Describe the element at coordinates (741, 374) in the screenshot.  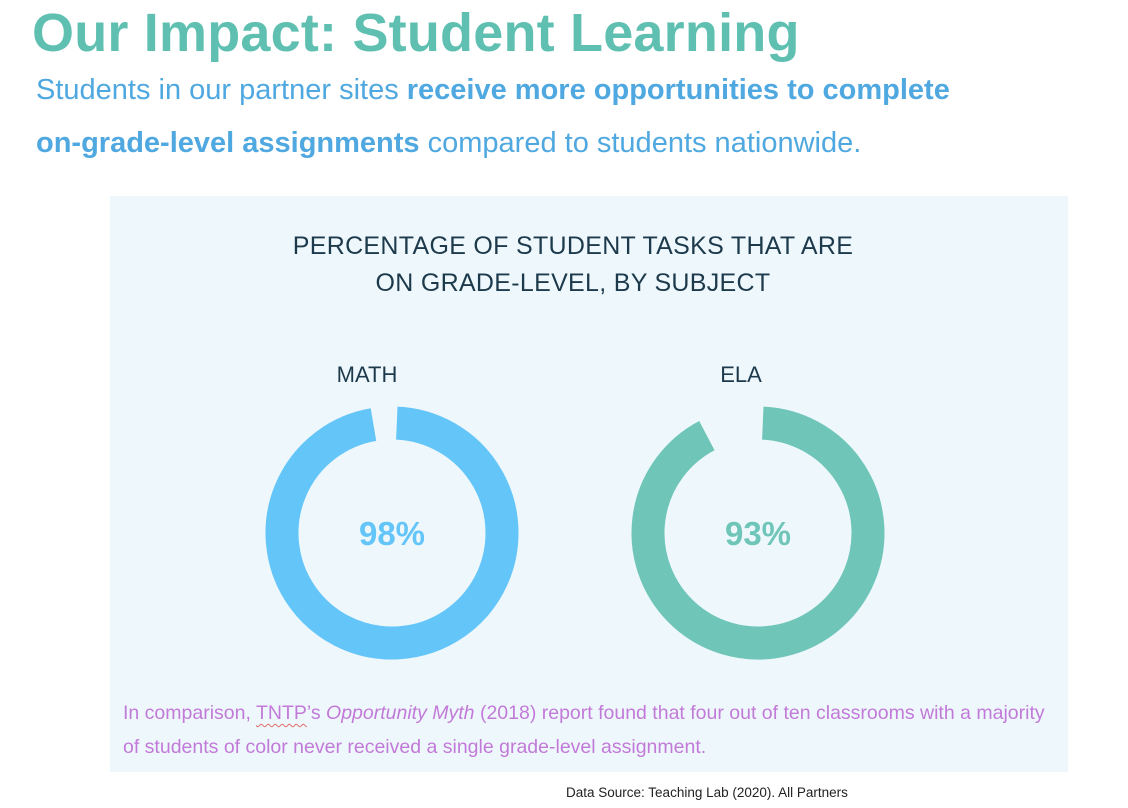
I see `ela-label: ELA` at that location.